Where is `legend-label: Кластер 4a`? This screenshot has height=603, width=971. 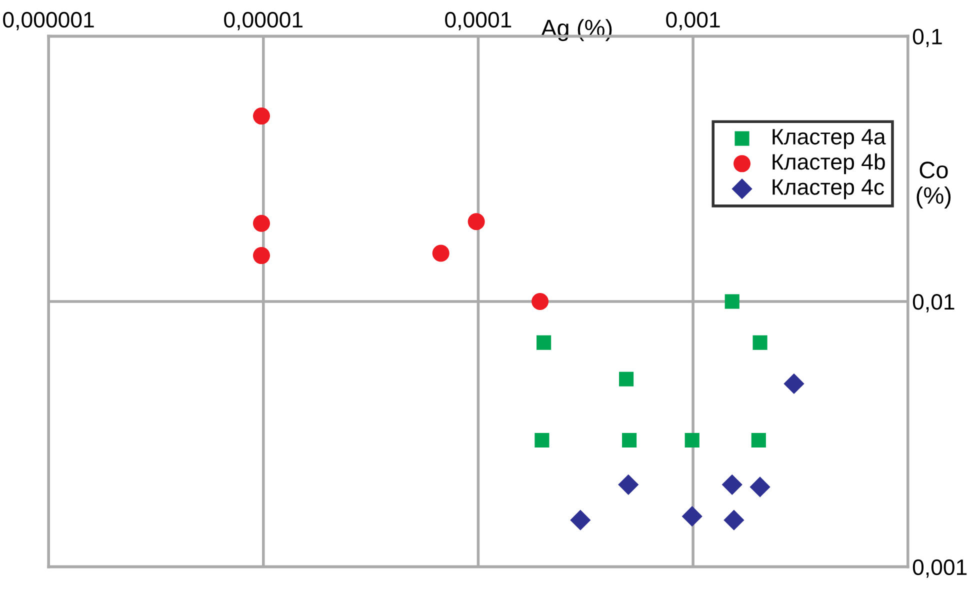 legend-label: Кластер 4a is located at coordinates (829, 139).